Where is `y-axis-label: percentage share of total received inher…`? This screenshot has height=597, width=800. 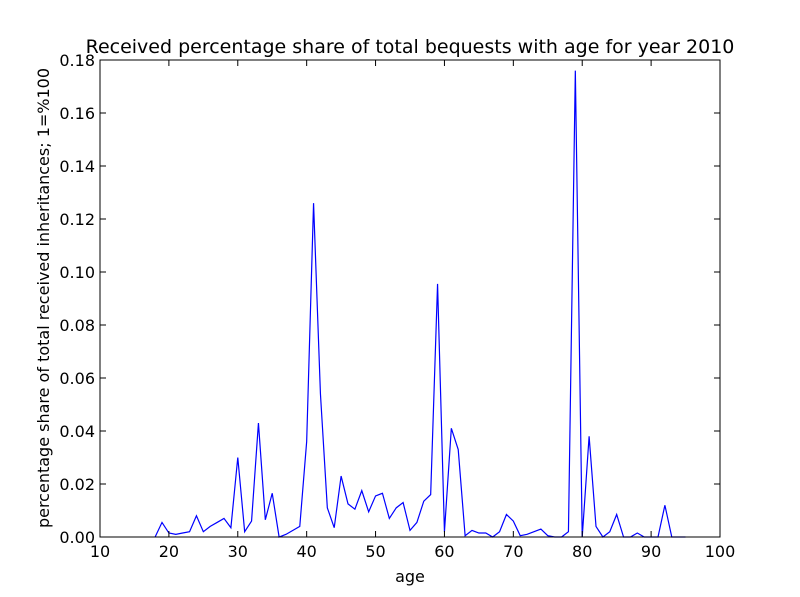
y-axis-label: percentage share of total received inher… is located at coordinates (43, 298).